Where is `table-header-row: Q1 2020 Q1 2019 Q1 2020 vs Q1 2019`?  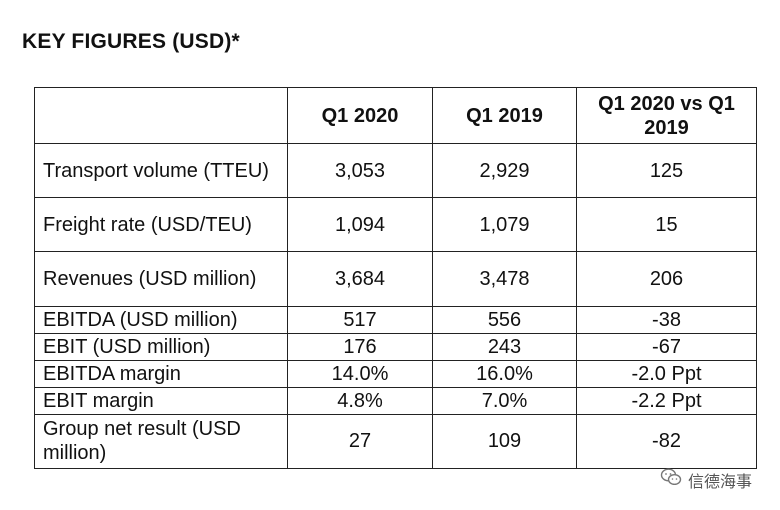 table-header-row: Q1 2020 Q1 2019 Q1 2020 vs Q1 2019 is located at coordinates (395, 115).